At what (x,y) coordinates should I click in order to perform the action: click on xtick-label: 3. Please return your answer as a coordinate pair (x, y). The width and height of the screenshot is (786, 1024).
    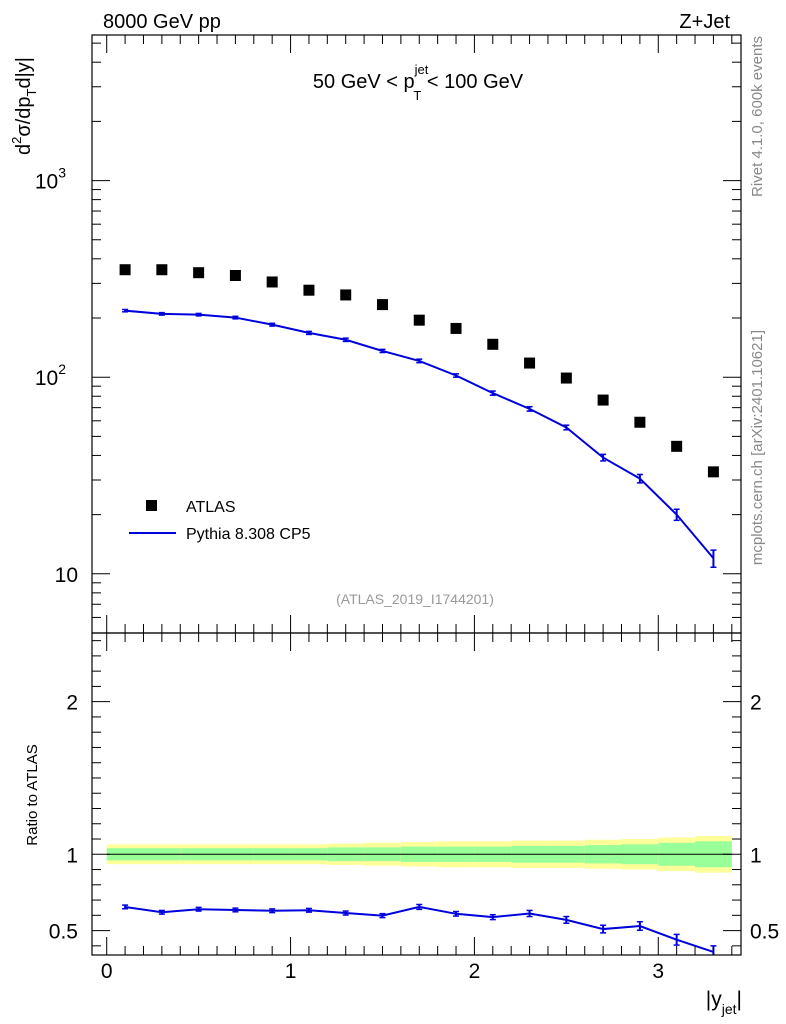
    Looking at the image, I should click on (658, 971).